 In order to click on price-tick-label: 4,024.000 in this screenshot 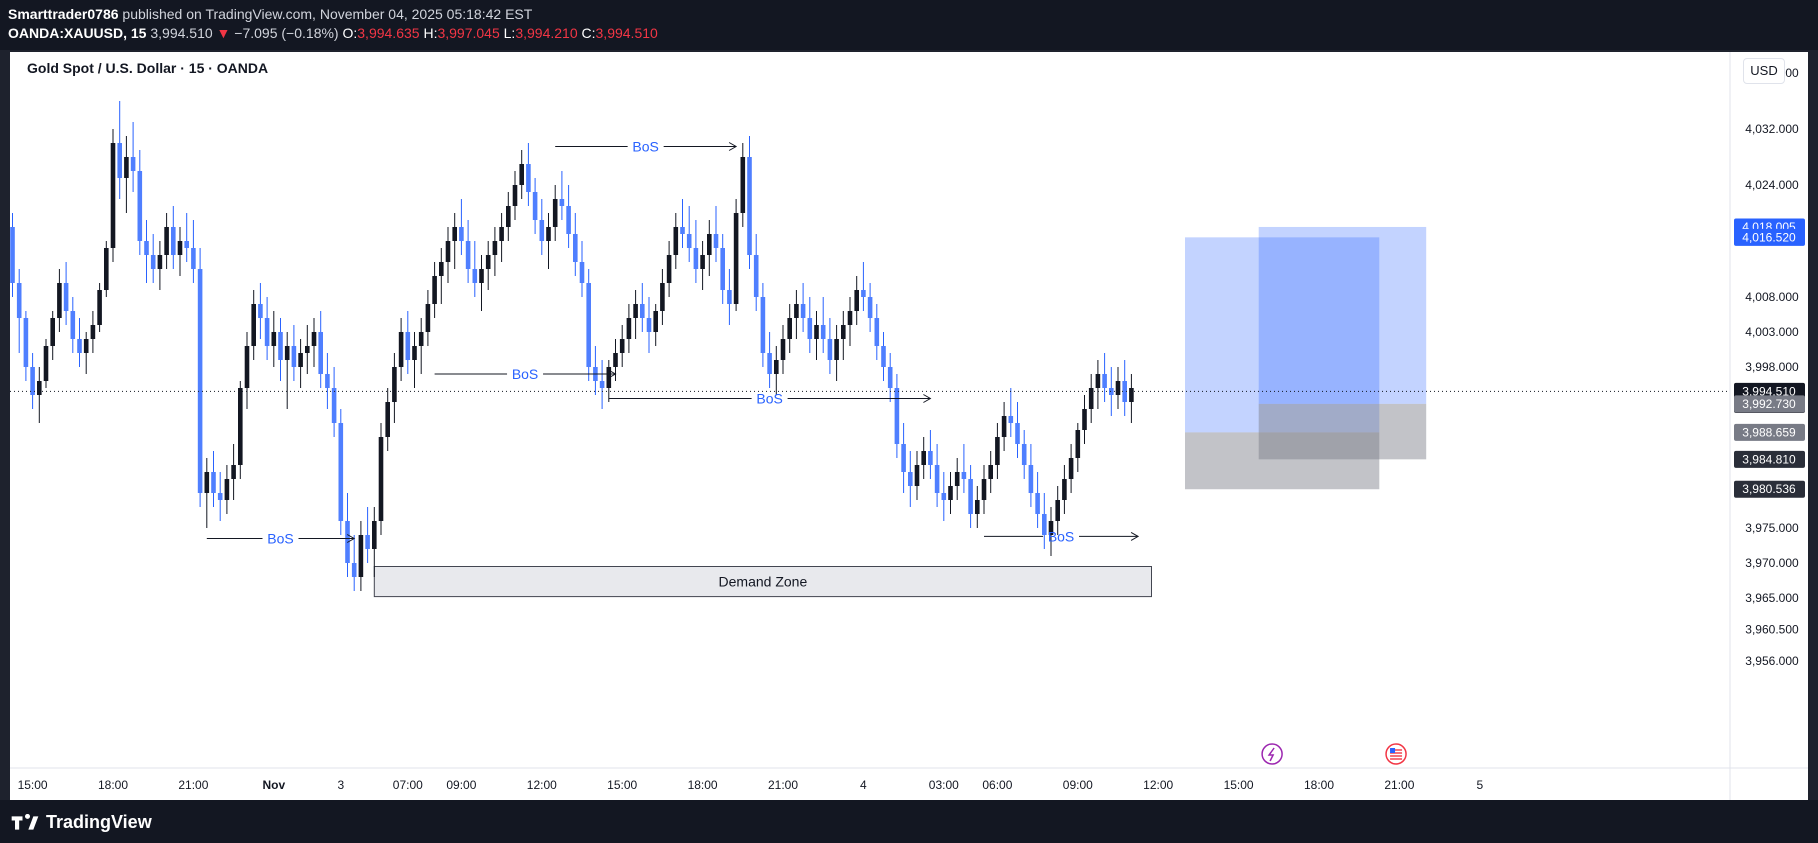, I will do `click(1772, 185)`.